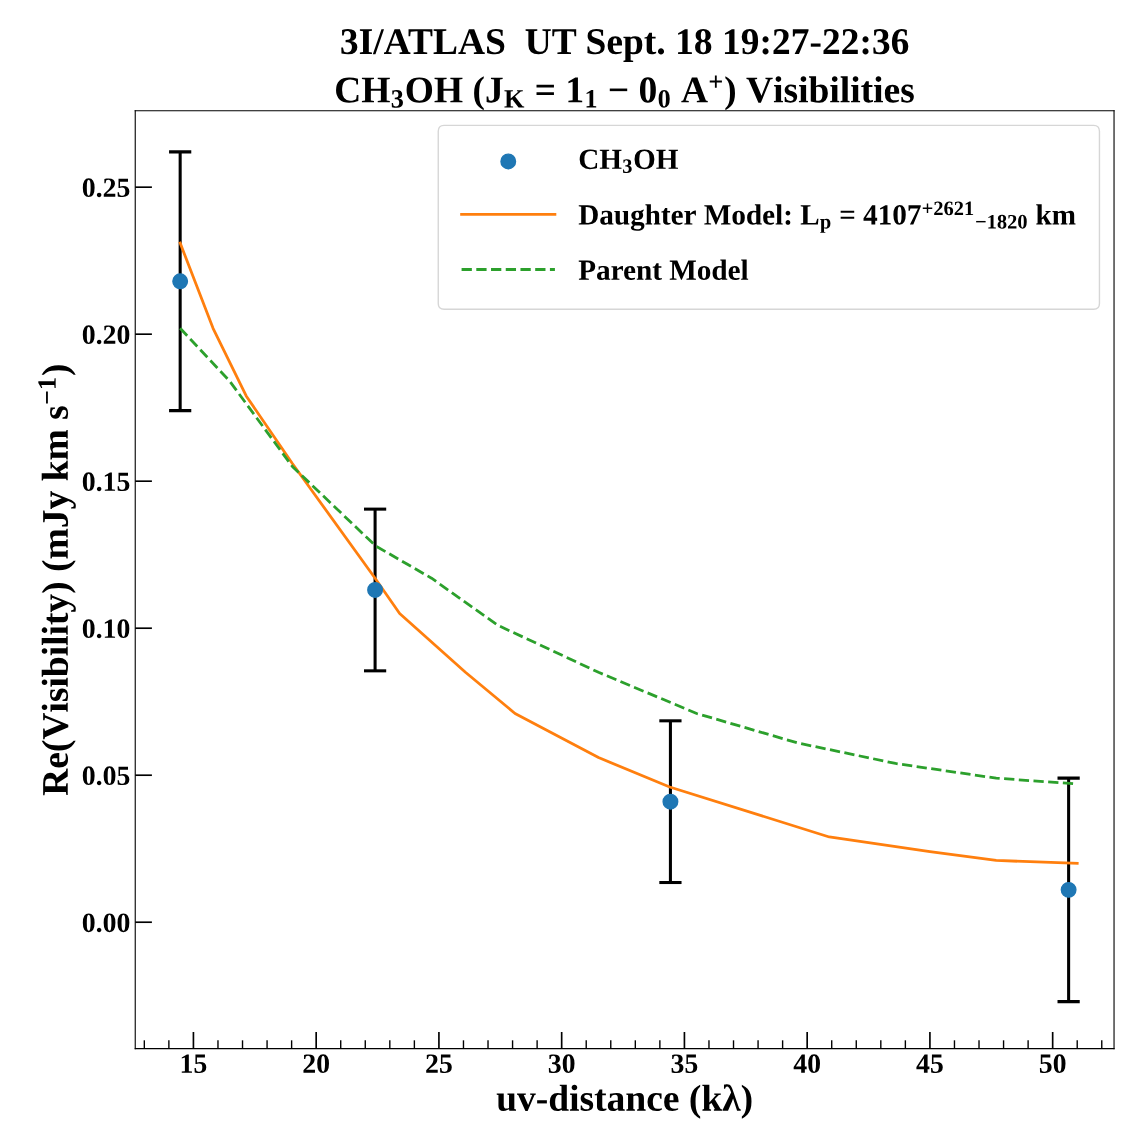  What do you see at coordinates (106, 188) in the screenshot?
I see `y-tick-label: 0.25` at bounding box center [106, 188].